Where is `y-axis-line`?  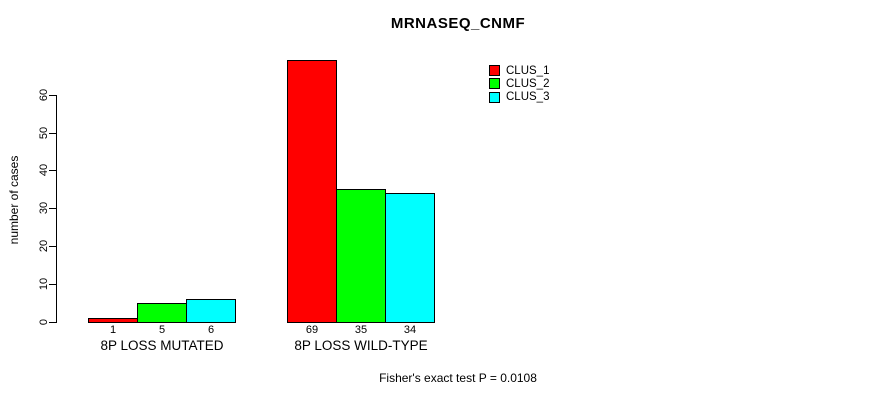 y-axis-line is located at coordinates (56, 208).